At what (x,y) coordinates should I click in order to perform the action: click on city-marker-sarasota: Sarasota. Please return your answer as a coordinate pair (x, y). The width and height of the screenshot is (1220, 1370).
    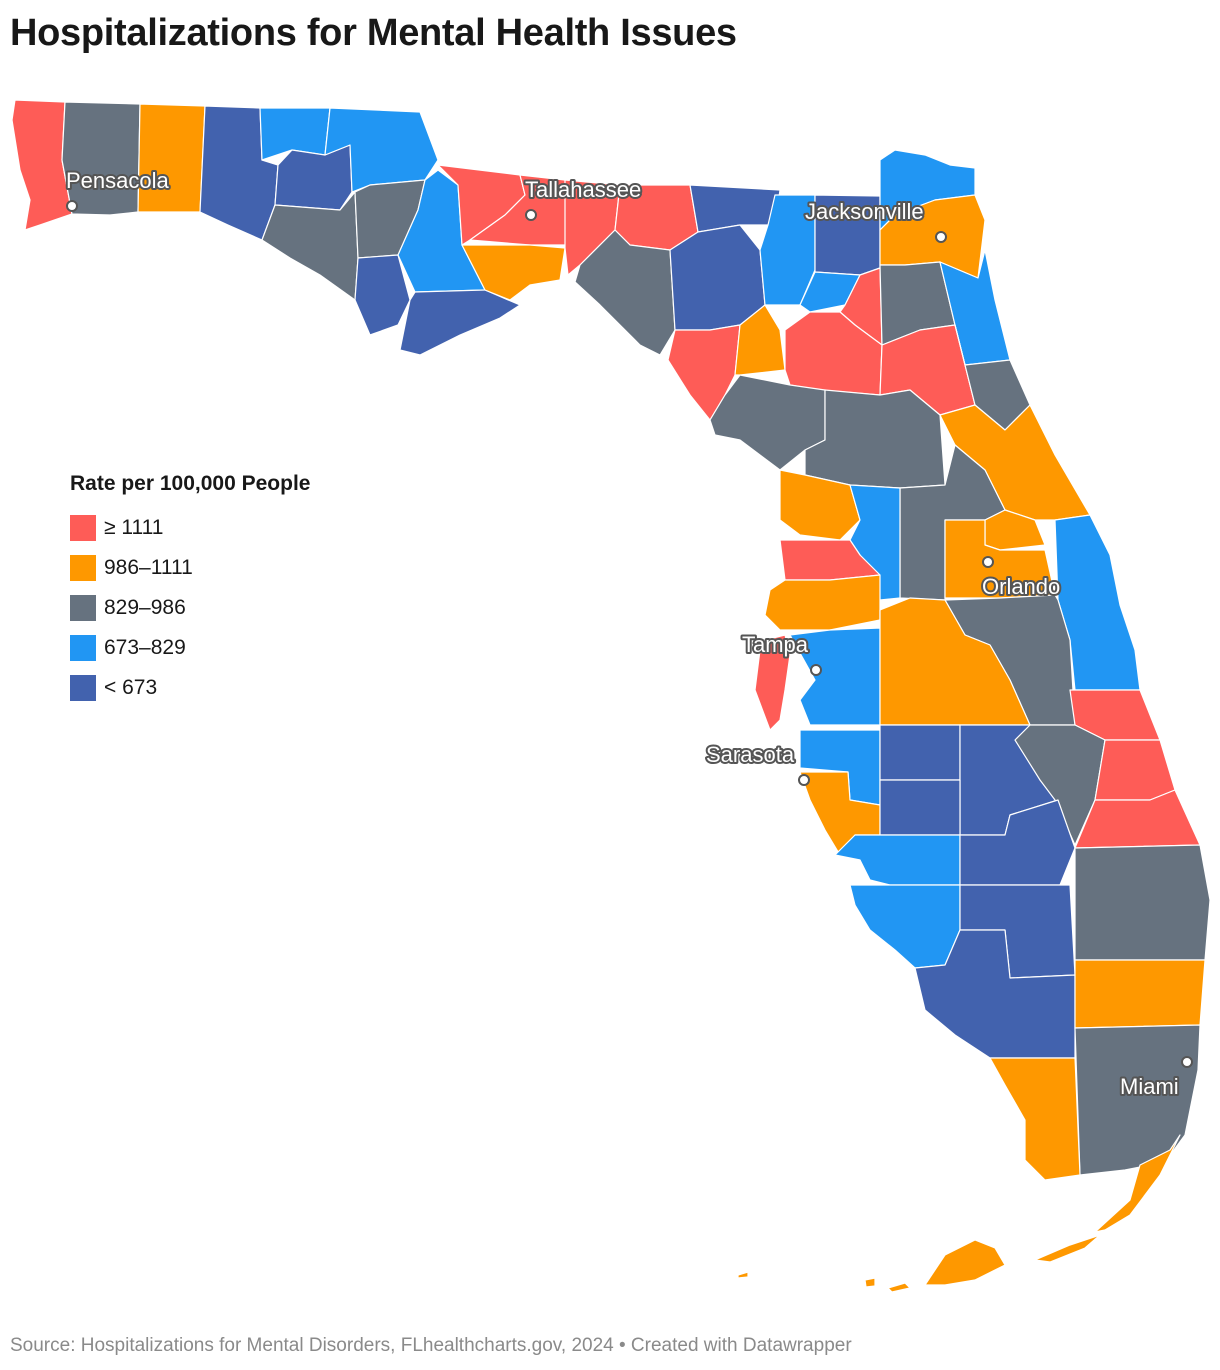
    Looking at the image, I should click on (757, 763).